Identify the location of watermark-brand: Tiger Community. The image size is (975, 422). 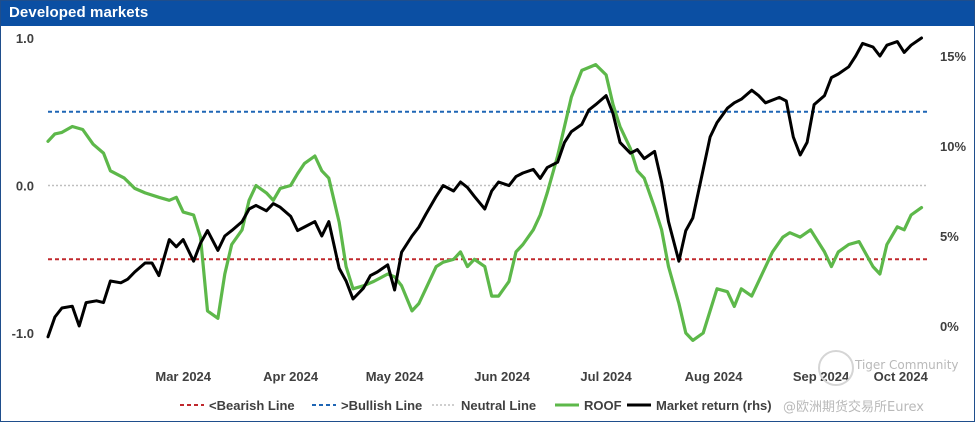
(907, 365).